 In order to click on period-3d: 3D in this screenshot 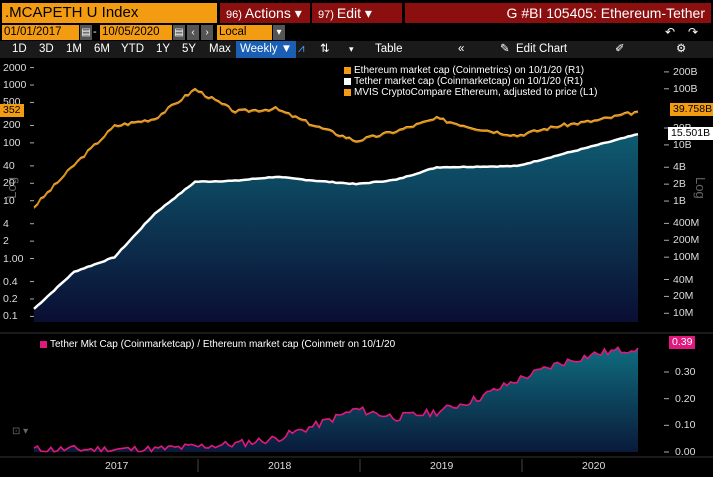, I will do `click(46, 49)`.